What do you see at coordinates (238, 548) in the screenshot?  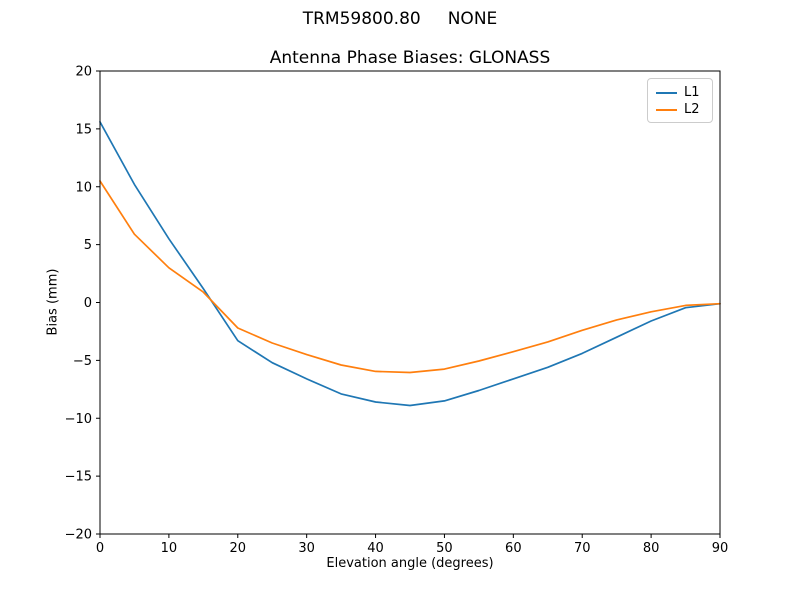 I see `x-tick-label: 20` at bounding box center [238, 548].